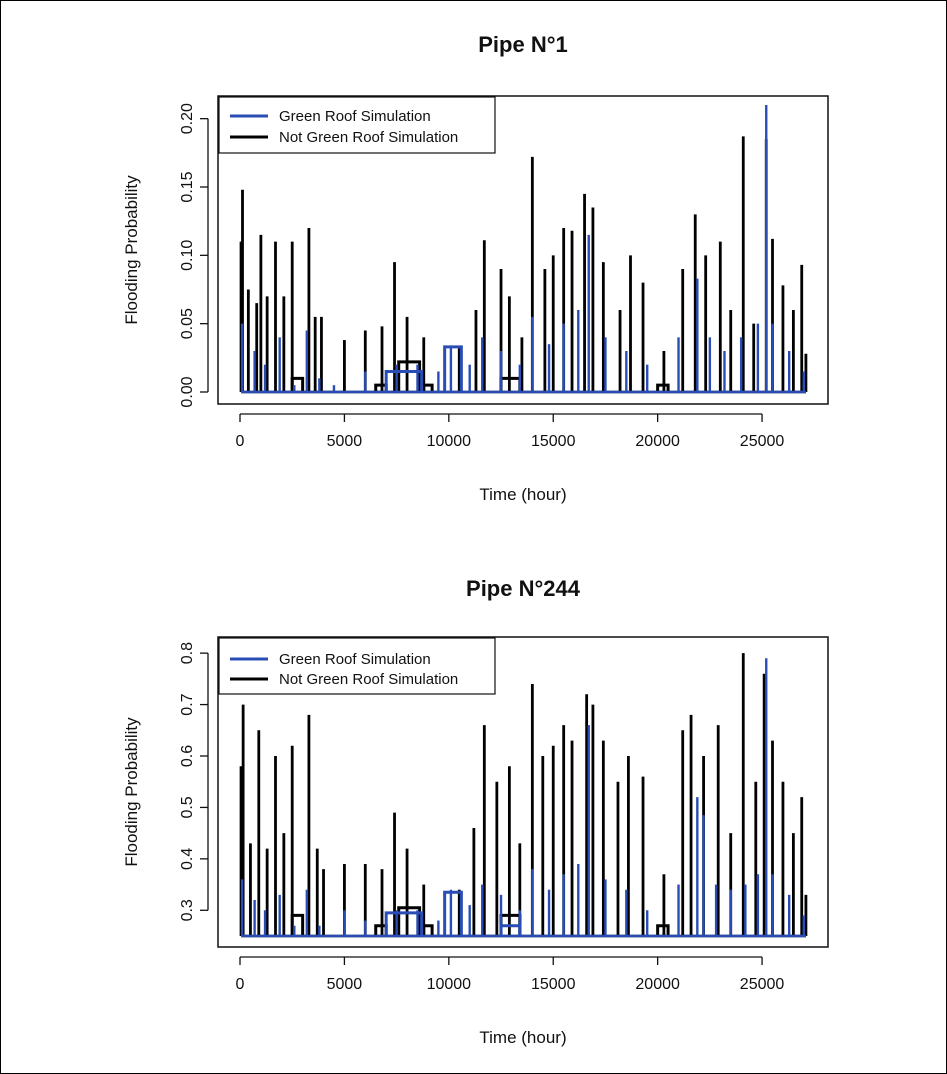 The height and width of the screenshot is (1074, 947). I want to click on y-tick-label: 0.3, so click(187, 910).